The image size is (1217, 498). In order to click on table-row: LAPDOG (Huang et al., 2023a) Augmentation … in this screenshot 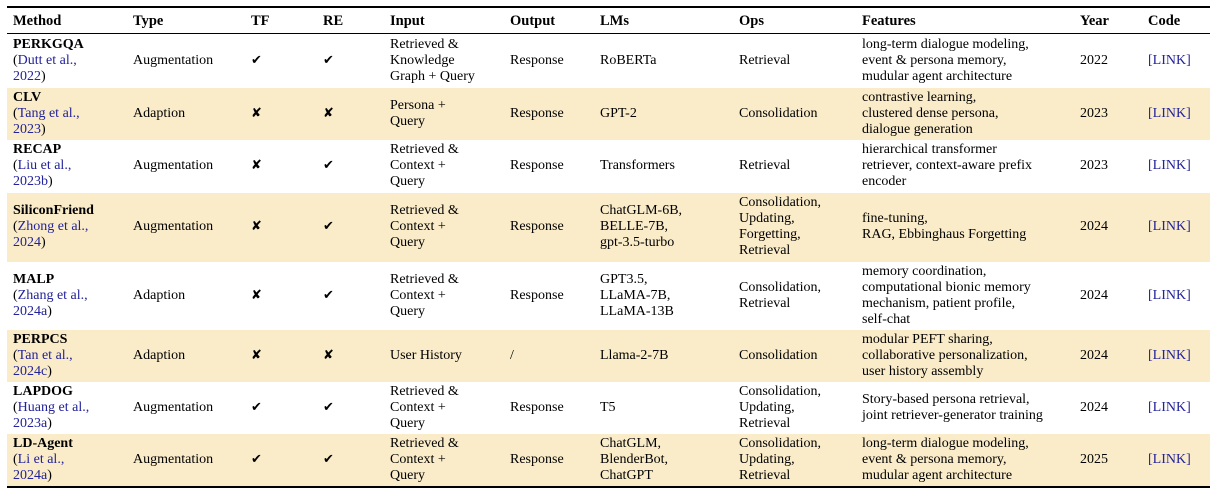, I will do `click(608, 408)`.